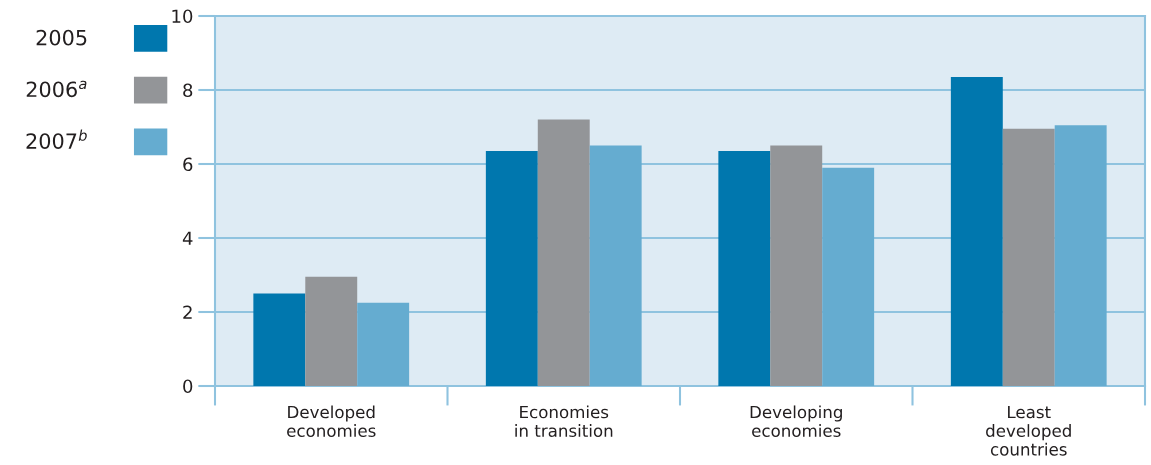  What do you see at coordinates (182, 16) in the screenshot?
I see `y-tick-label: 10` at bounding box center [182, 16].